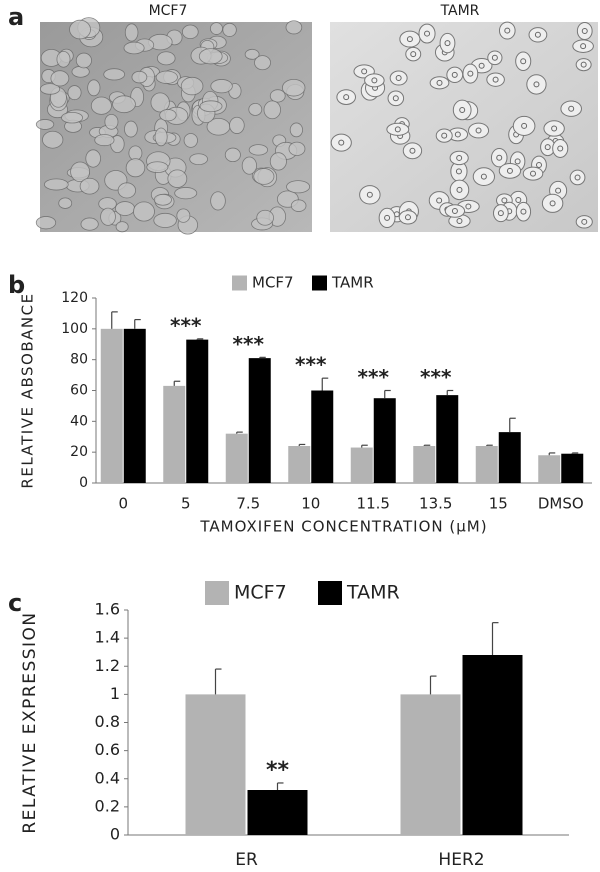  What do you see at coordinates (561, 504) in the screenshot?
I see `x-tick-label: DMSO` at bounding box center [561, 504].